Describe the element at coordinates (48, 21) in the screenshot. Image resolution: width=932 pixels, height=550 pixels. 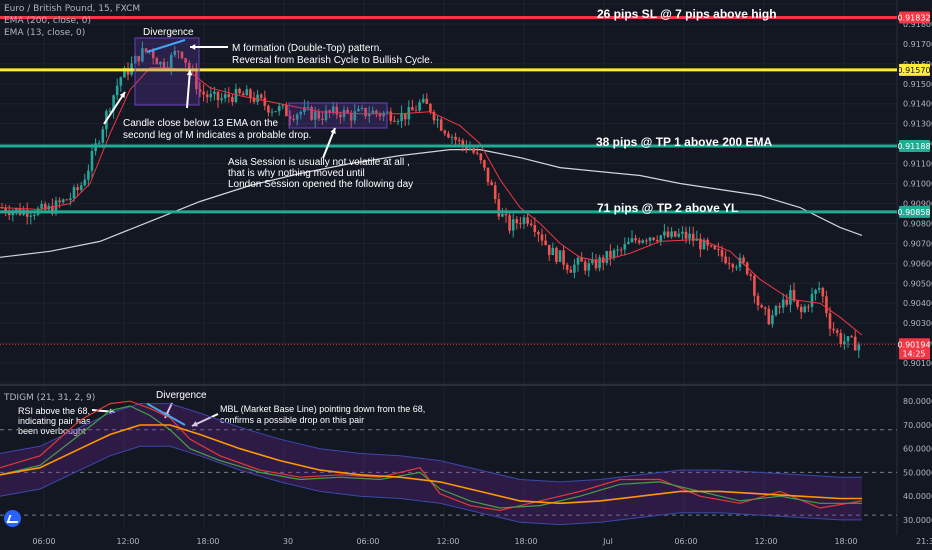
I see `ema200-legend: EMA (200, close, 0)` at that location.